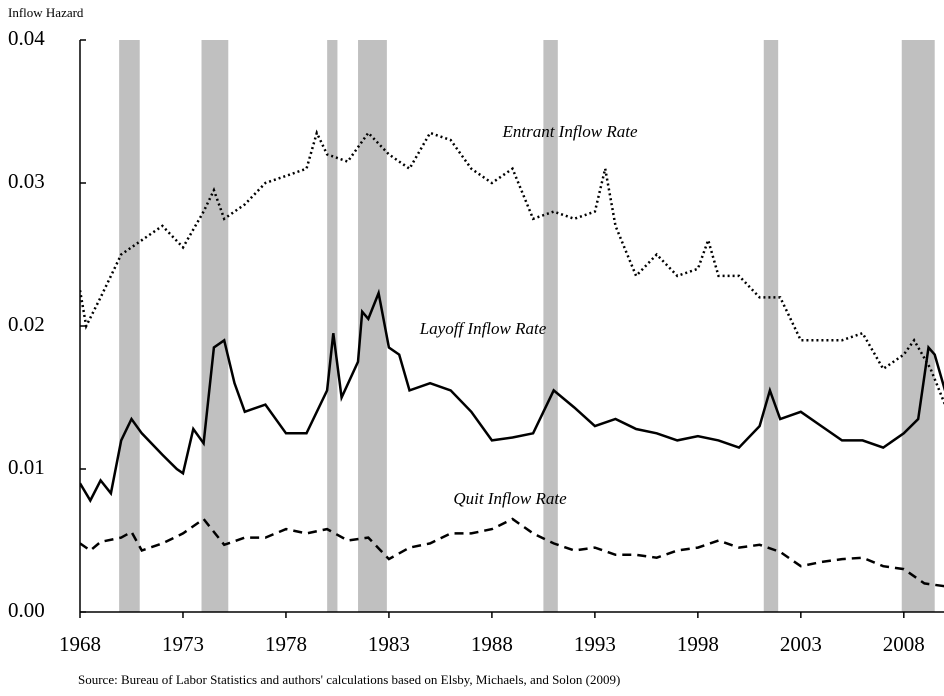 Image resolution: width=944 pixels, height=696 pixels. What do you see at coordinates (569, 131) in the screenshot?
I see `series-label: Entrant Inflow Rate` at bounding box center [569, 131].